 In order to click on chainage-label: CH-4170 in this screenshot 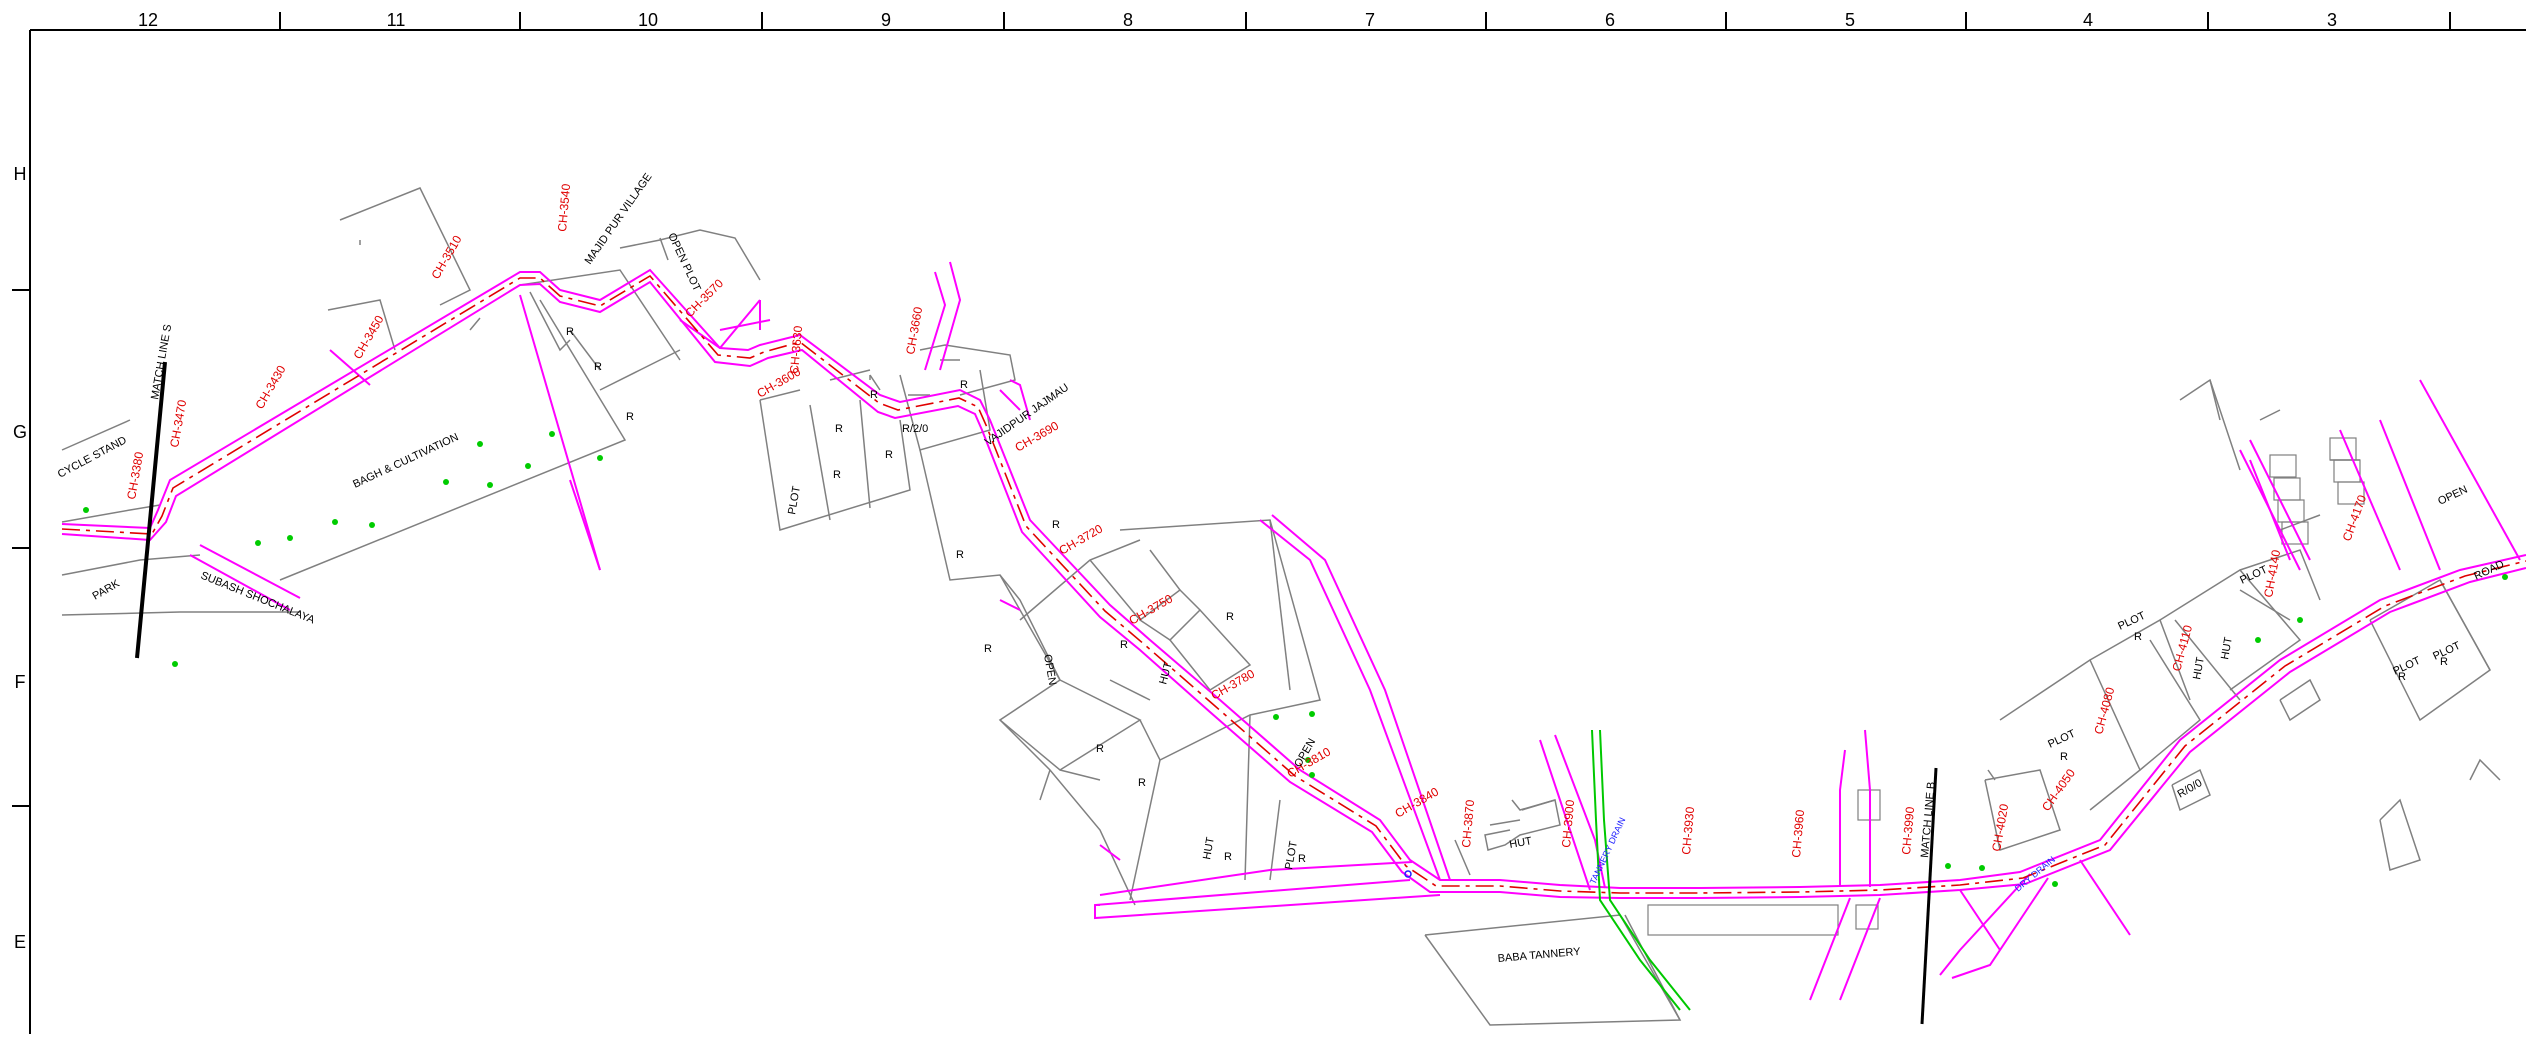, I will do `click(2355, 518)`.